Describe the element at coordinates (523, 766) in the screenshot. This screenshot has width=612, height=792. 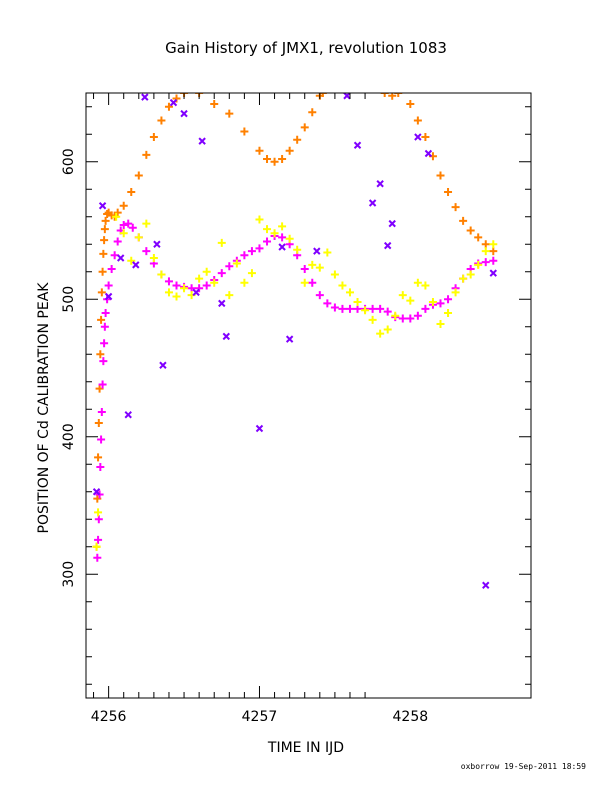
I see `footer-credit: oxborrow 19-Sep-2011 18:59` at that location.